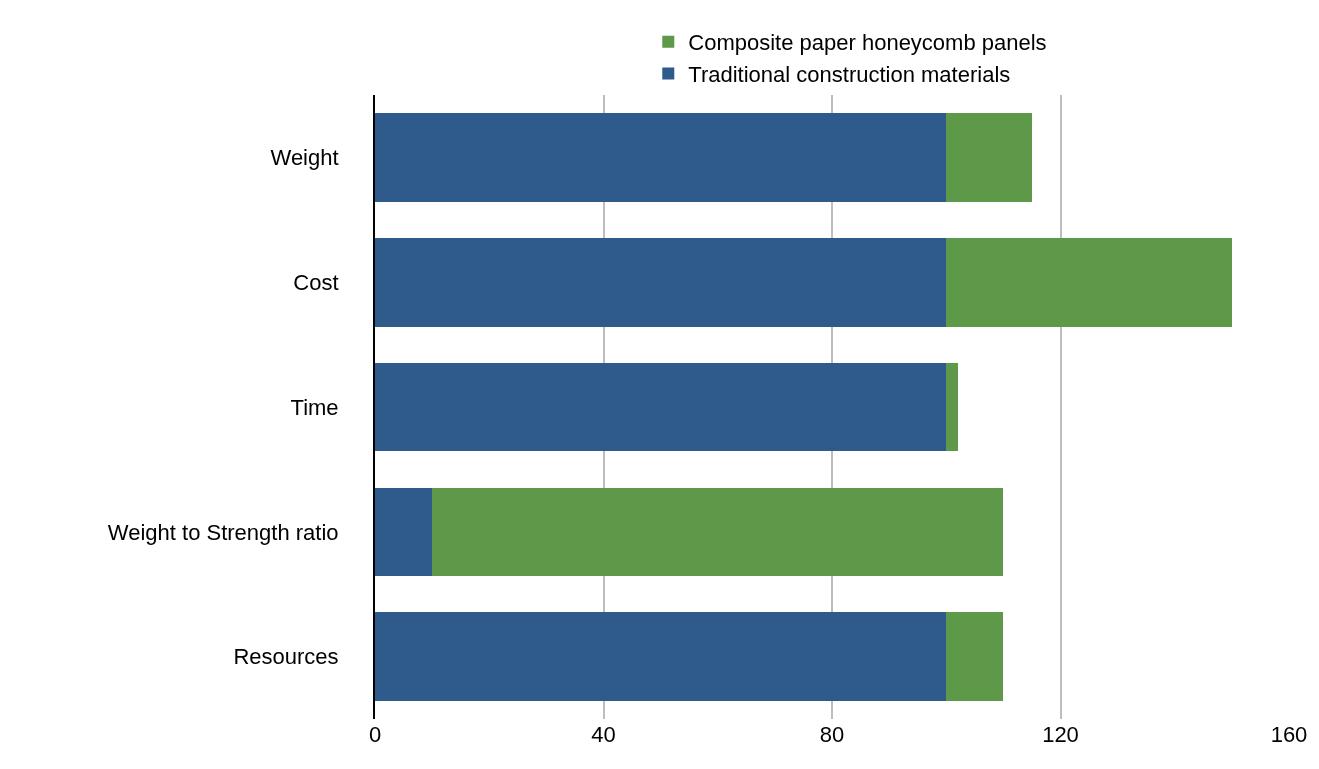  Describe the element at coordinates (286, 657) in the screenshot. I see `y-tick-label: Resources` at that location.